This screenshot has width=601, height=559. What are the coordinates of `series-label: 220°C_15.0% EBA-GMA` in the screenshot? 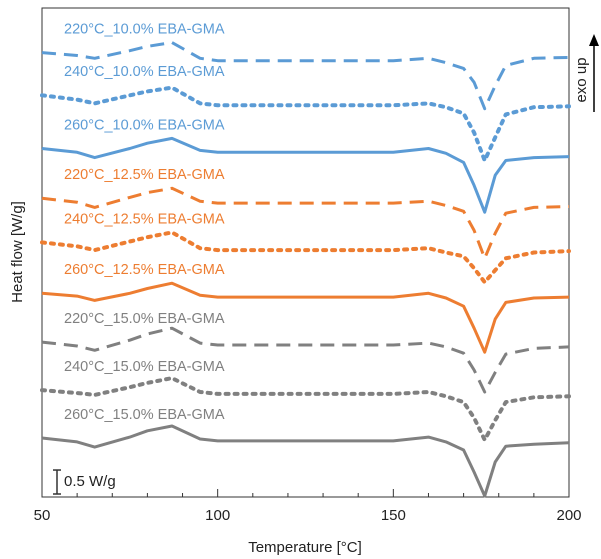 It's located at (144, 319).